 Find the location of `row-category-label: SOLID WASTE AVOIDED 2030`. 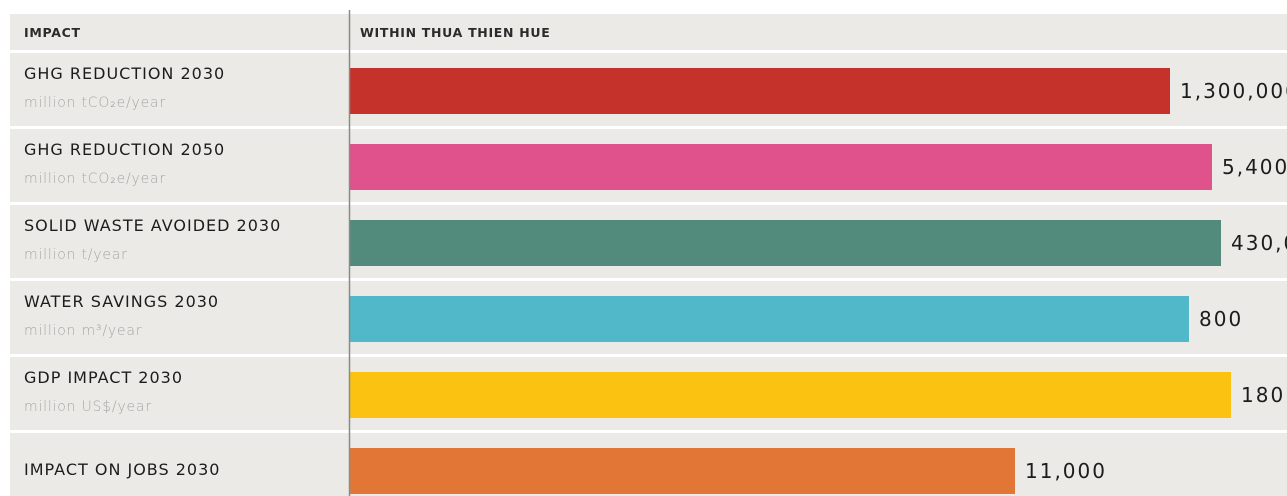

row-category-label: SOLID WASTE AVOIDED 2030 is located at coordinates (152, 225).